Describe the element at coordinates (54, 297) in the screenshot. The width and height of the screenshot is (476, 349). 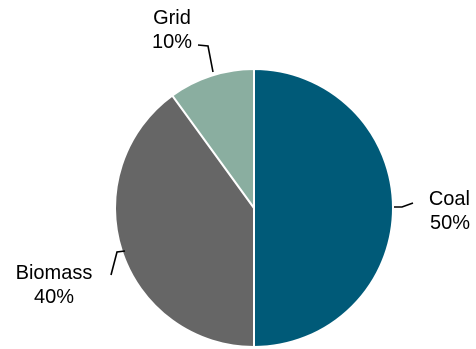
I see `slice-value-label-biomass: 40%` at that location.